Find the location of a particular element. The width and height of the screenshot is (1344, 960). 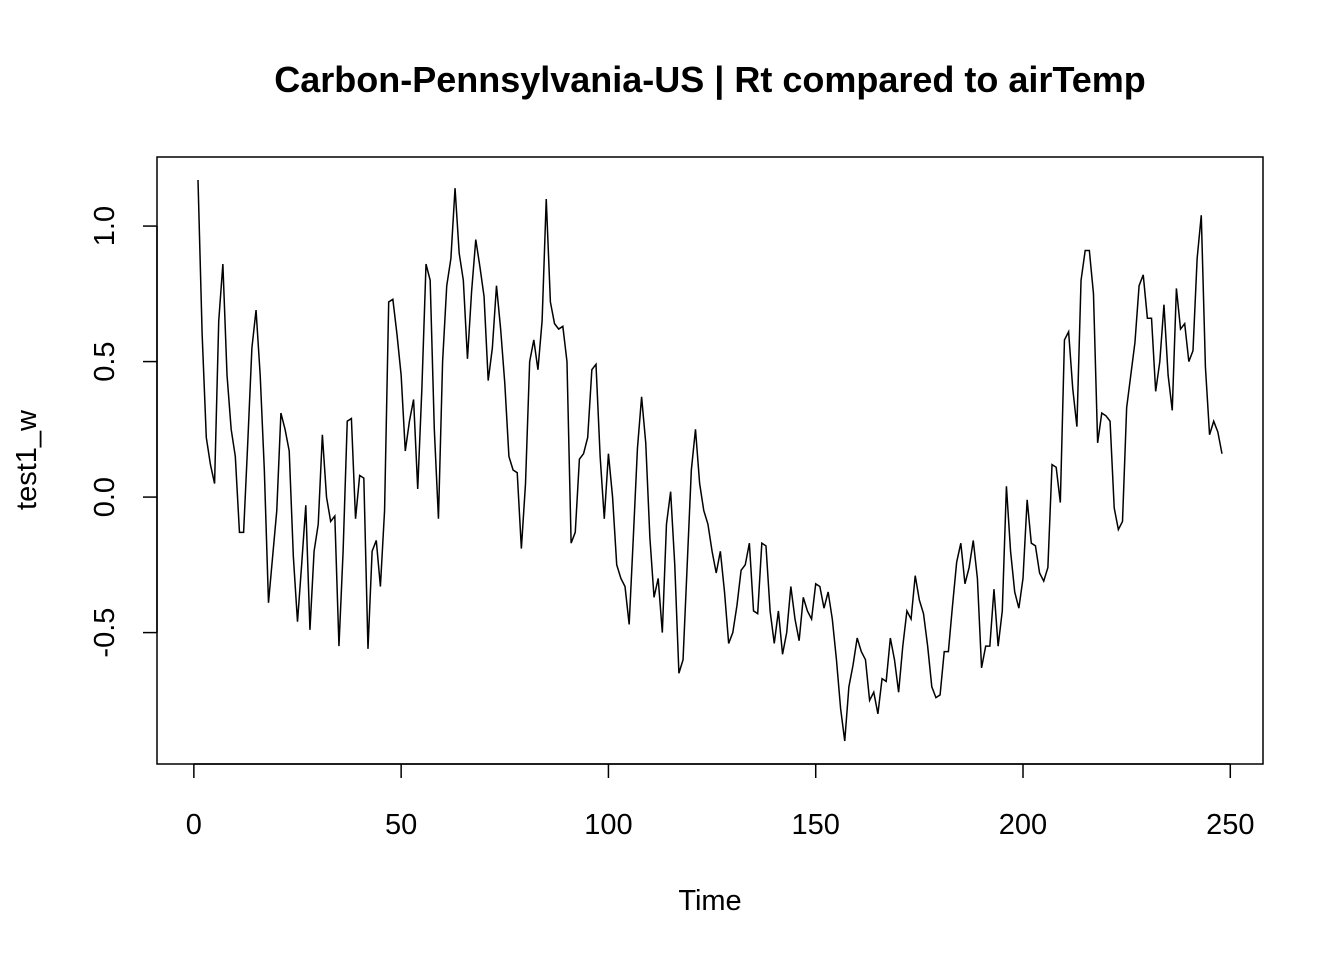

y-axis-label: test1_w is located at coordinates (27, 459).